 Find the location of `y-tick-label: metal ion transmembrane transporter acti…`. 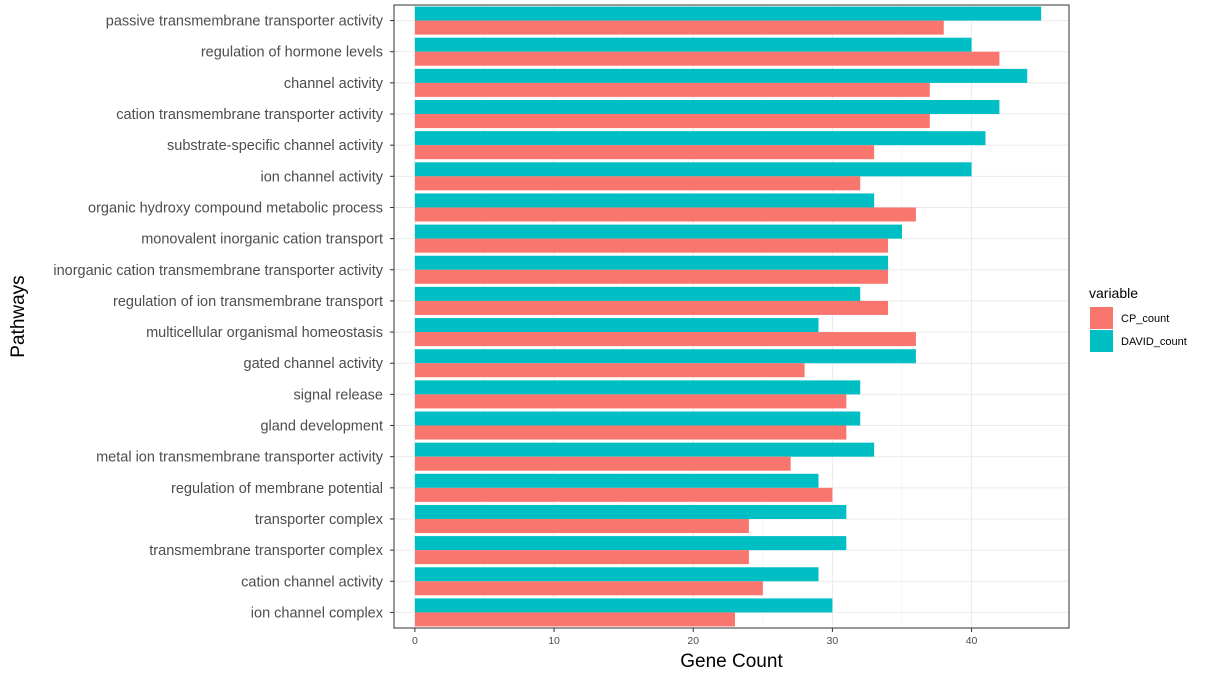

y-tick-label: metal ion transmembrane transporter acti… is located at coordinates (240, 458).